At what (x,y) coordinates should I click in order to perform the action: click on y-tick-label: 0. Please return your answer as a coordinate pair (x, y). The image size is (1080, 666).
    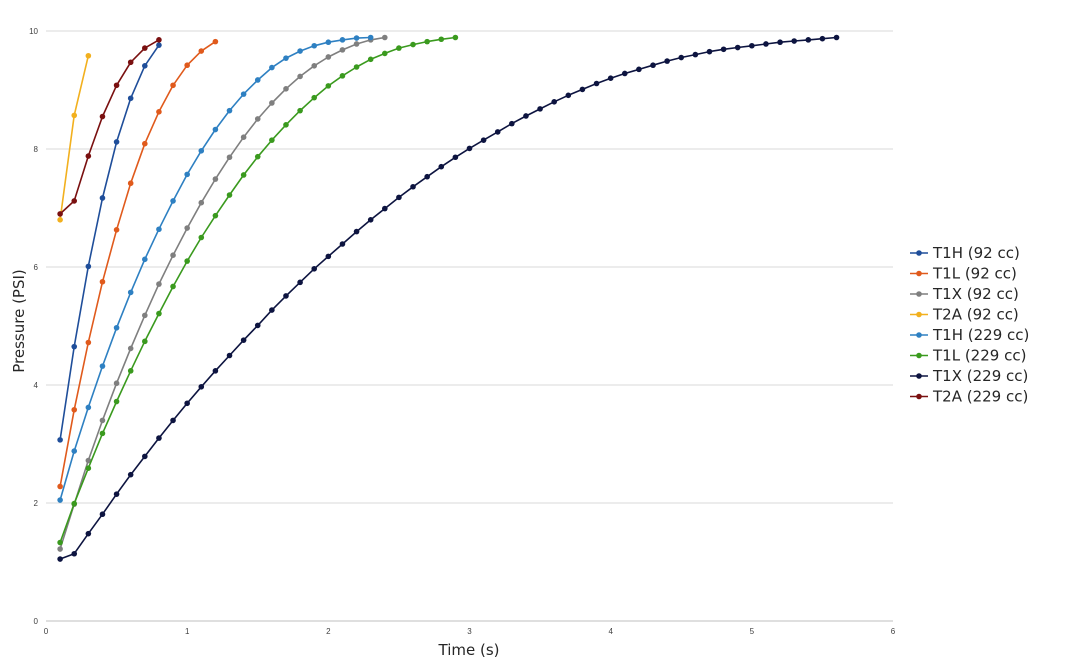
    Looking at the image, I should click on (36, 621).